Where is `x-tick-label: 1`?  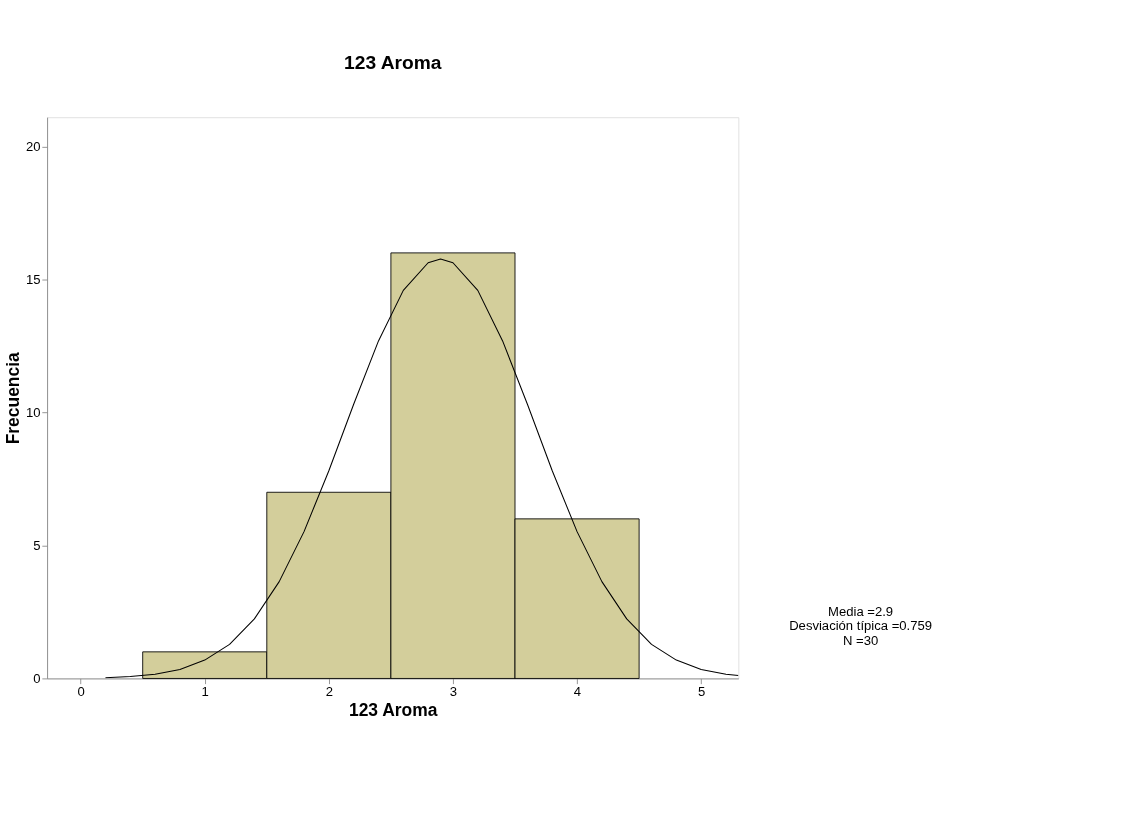 x-tick-label: 1 is located at coordinates (205, 692).